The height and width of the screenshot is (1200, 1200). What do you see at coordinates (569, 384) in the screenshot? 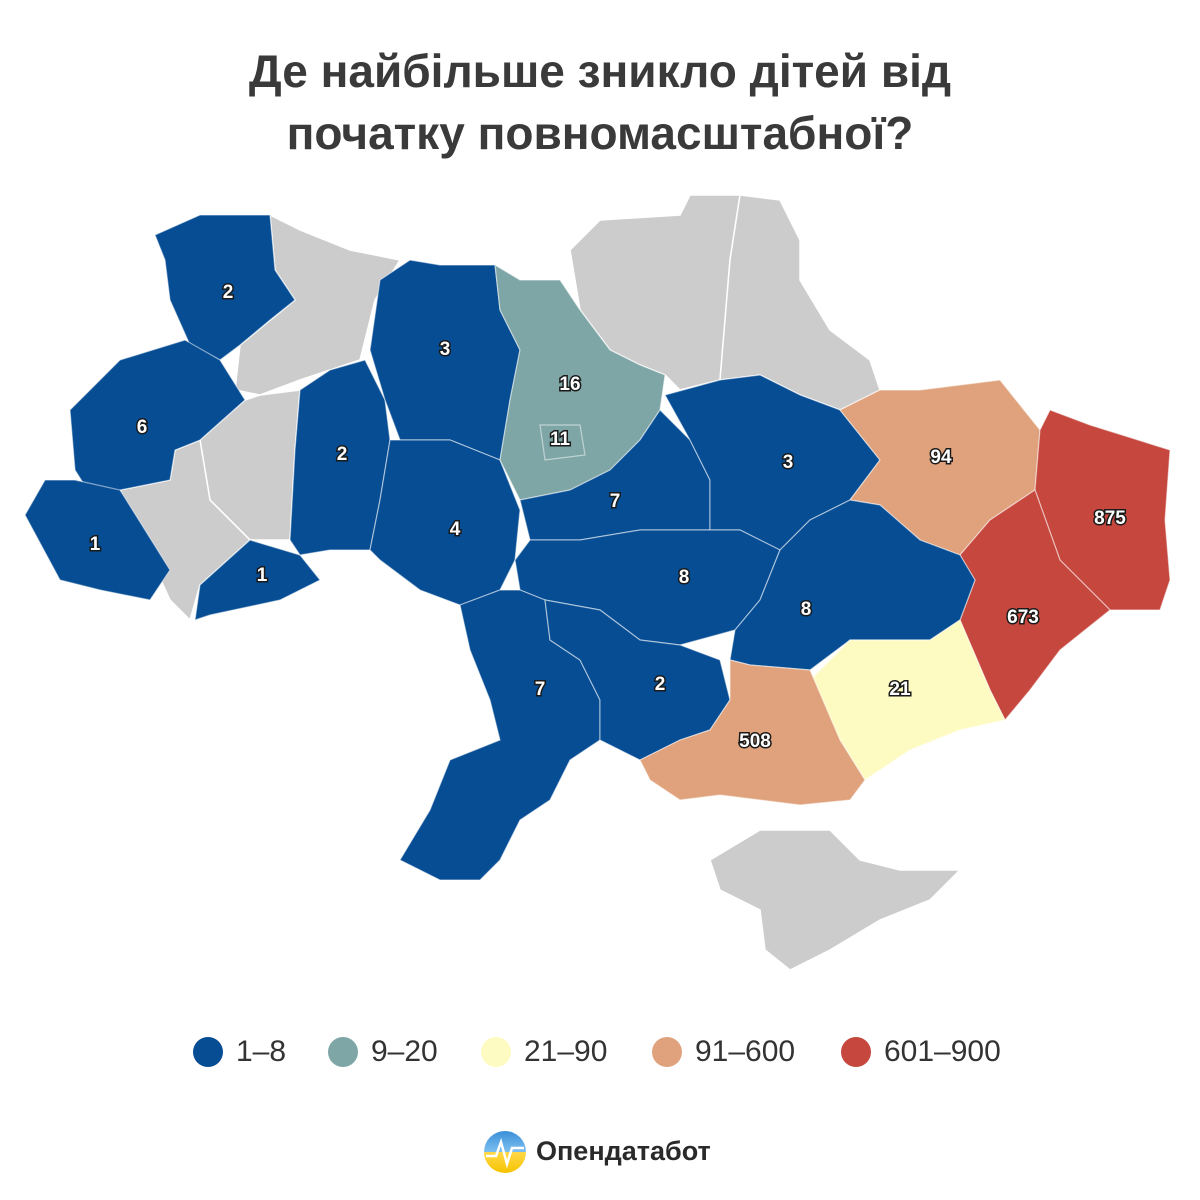
I see `region-value-label: 16` at bounding box center [569, 384].